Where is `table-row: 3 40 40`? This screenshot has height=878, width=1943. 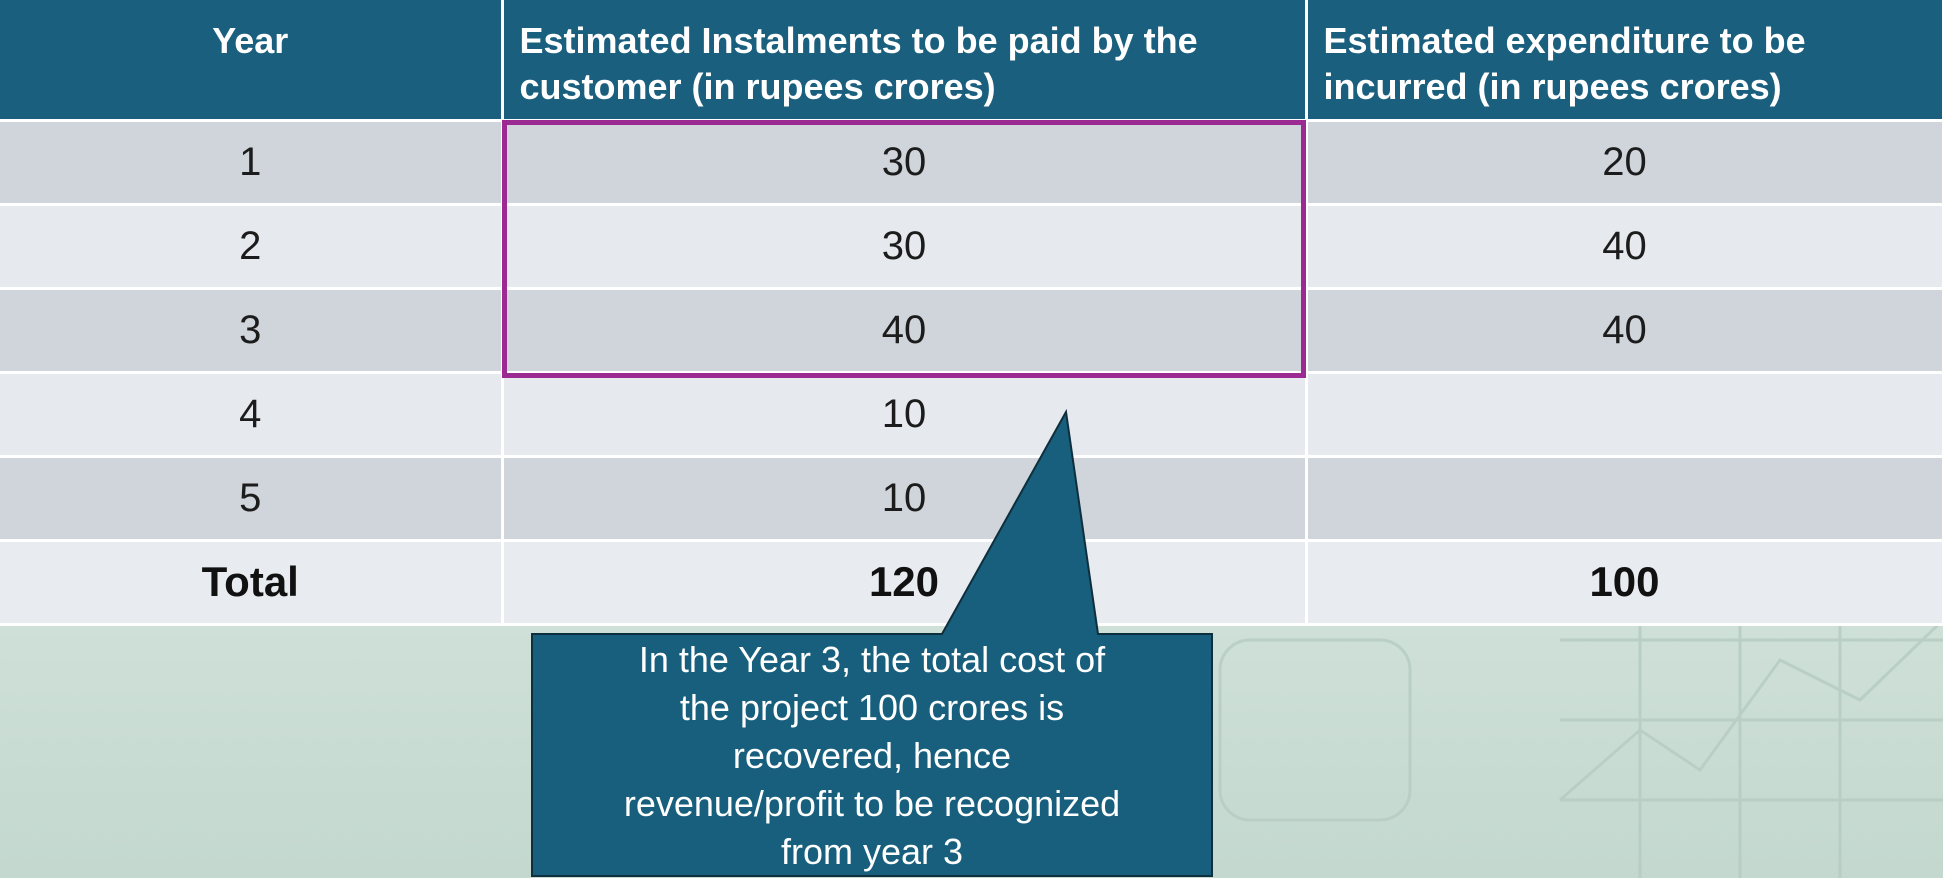 table-row: 3 40 40 is located at coordinates (971, 331).